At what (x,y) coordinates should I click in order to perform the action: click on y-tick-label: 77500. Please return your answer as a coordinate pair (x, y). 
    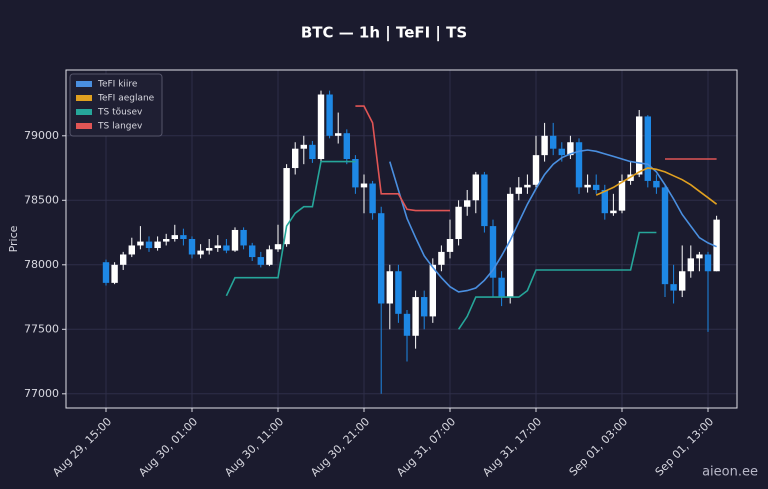
    Looking at the image, I should click on (41, 328).